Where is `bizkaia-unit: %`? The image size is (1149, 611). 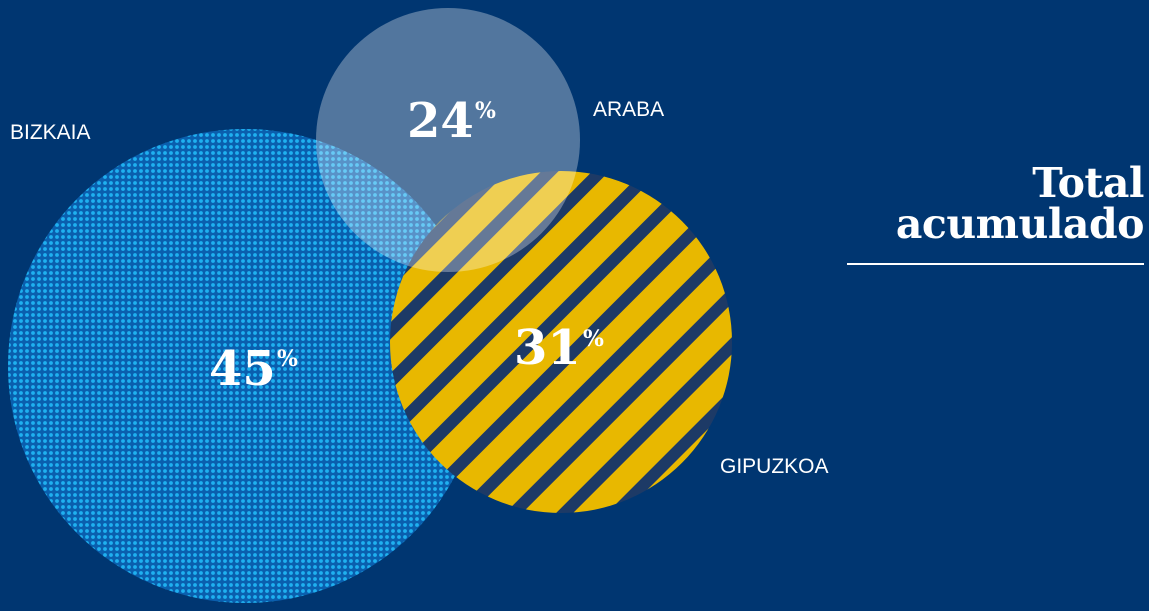 bizkaia-unit: % is located at coordinates (287, 359).